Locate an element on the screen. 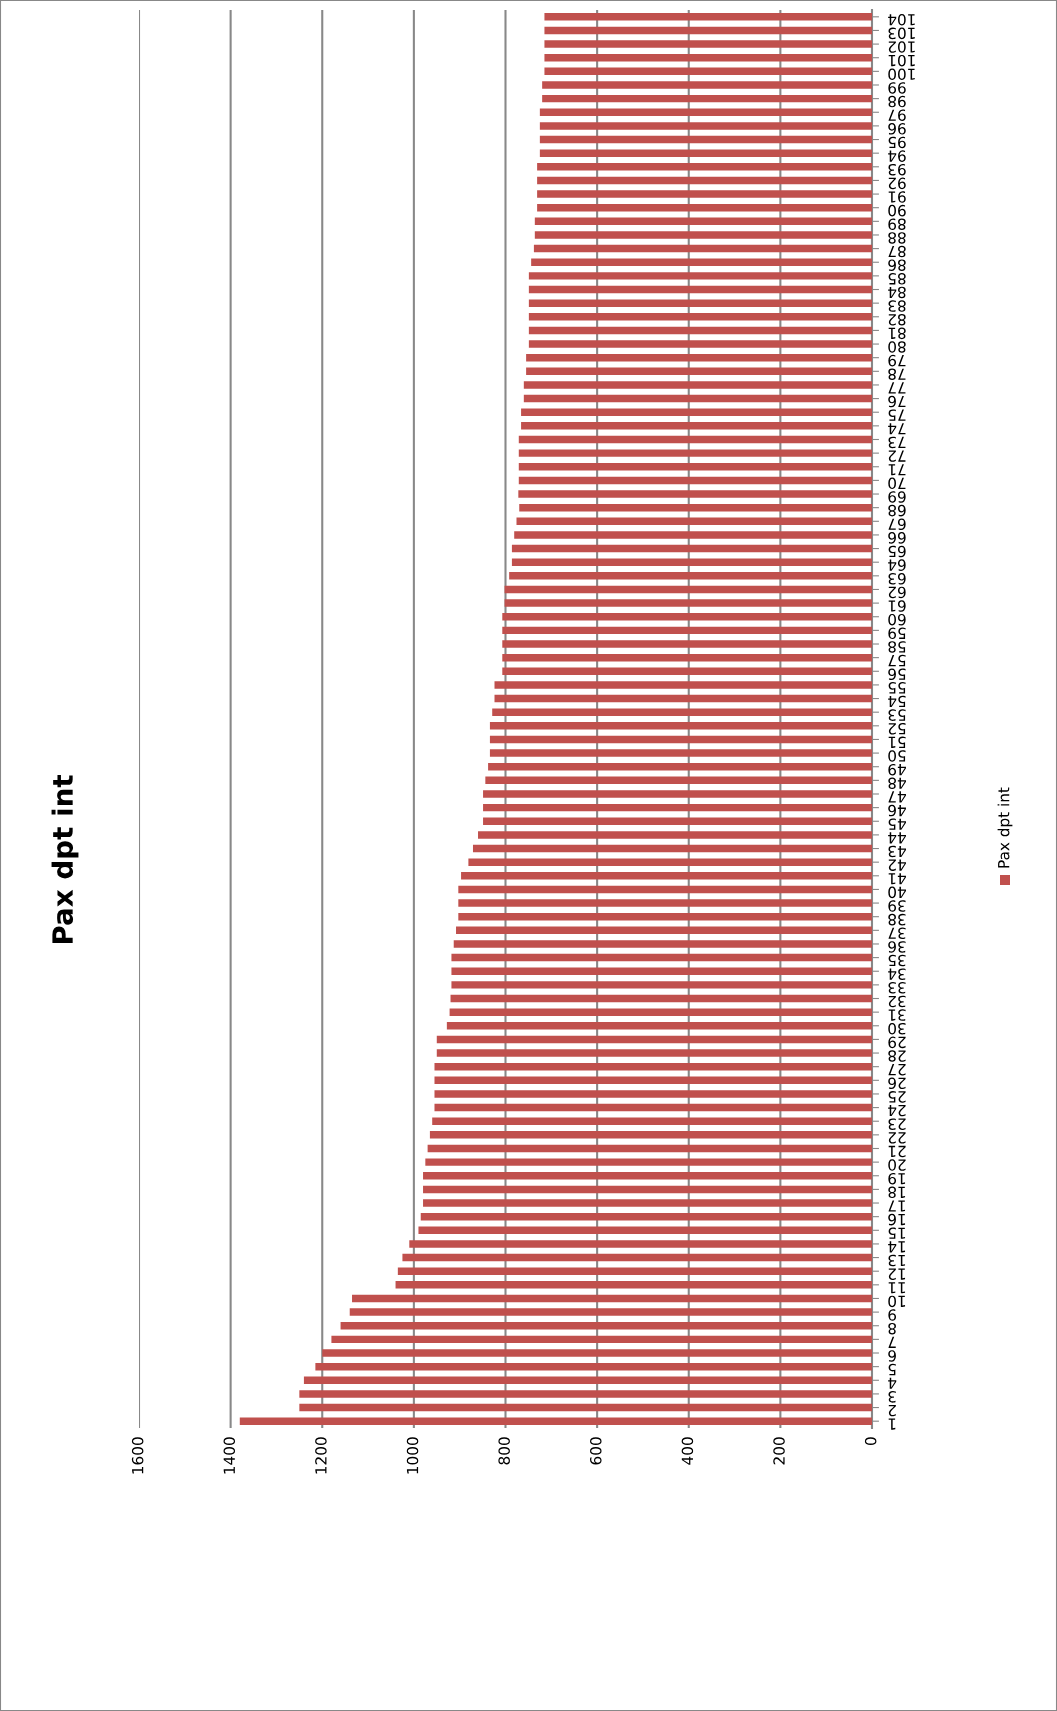 This screenshot has height=1711, width=1057. y-tick-label: 7 is located at coordinates (892, 1342).